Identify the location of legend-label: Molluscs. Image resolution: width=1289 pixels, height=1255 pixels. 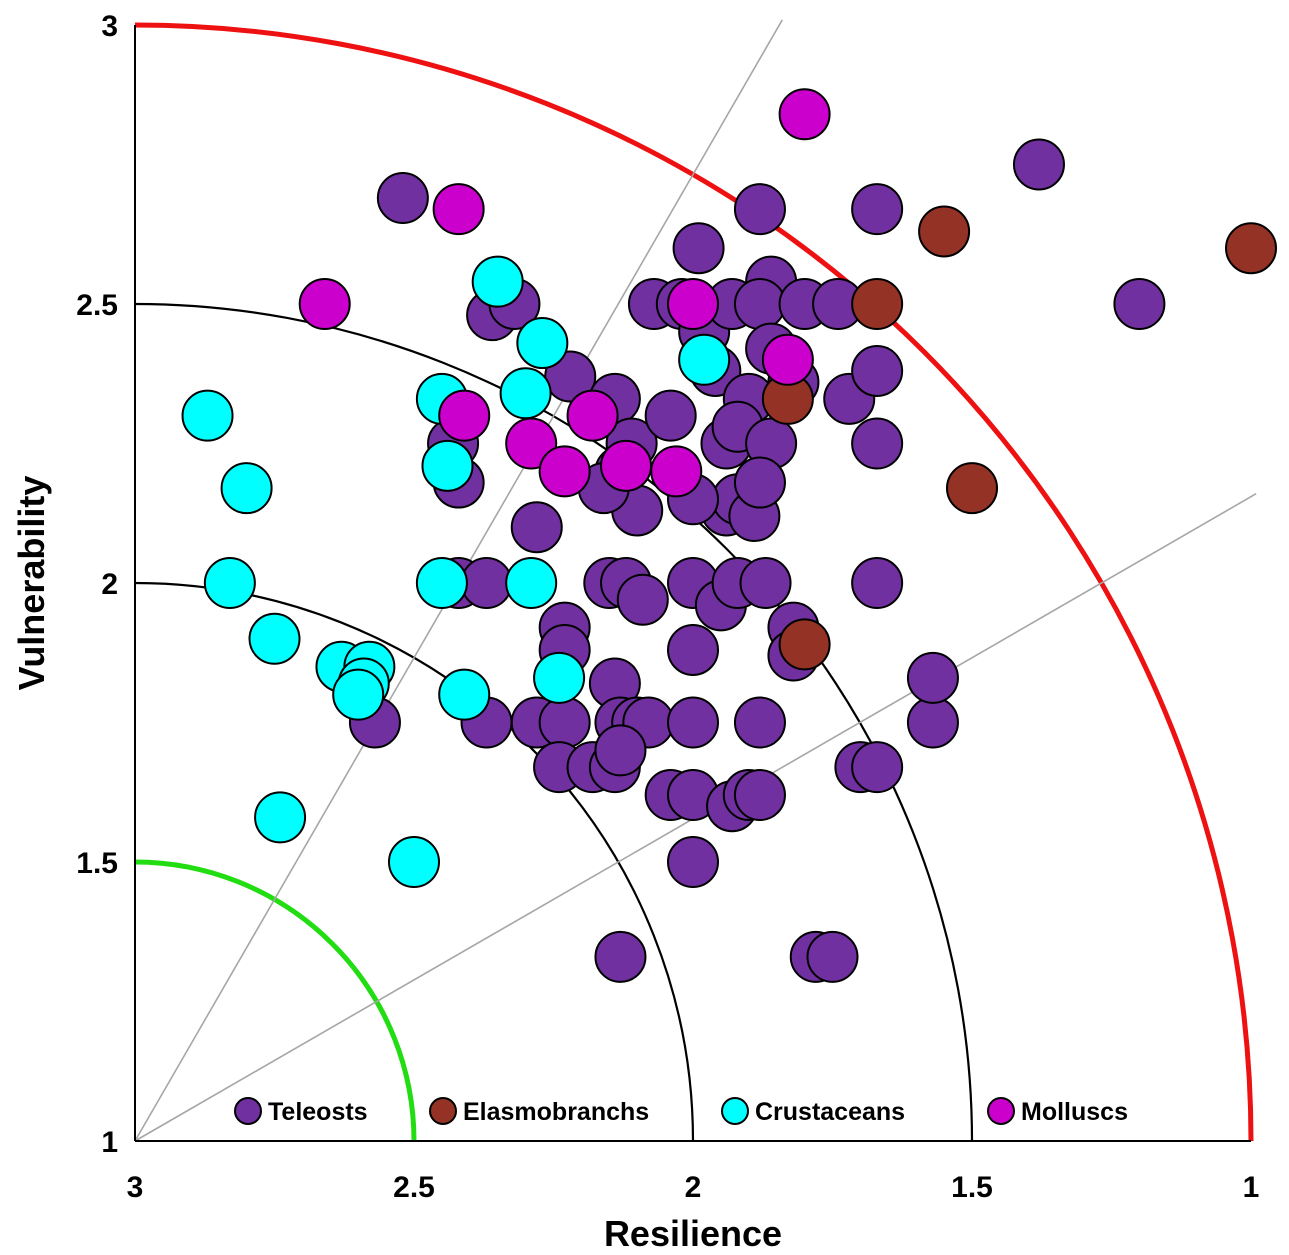
(1074, 1112).